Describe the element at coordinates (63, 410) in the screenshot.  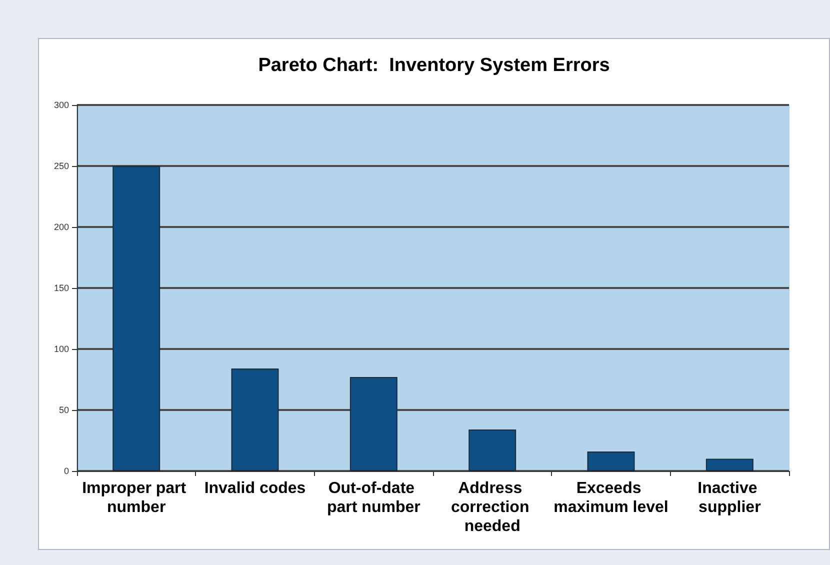
I see `y-tick-label: 50` at that location.